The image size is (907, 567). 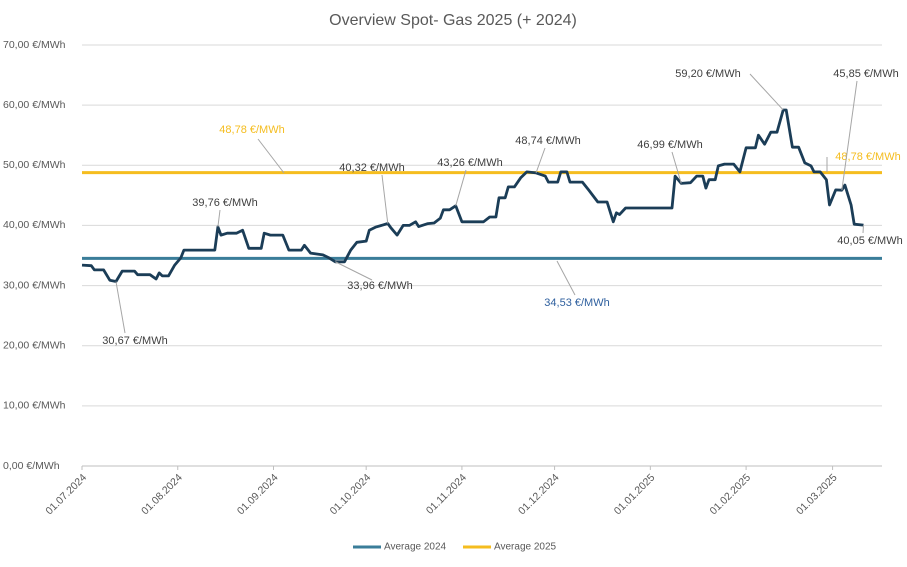 What do you see at coordinates (162, 494) in the screenshot?
I see `x-tick-label: 01.08.2024` at bounding box center [162, 494].